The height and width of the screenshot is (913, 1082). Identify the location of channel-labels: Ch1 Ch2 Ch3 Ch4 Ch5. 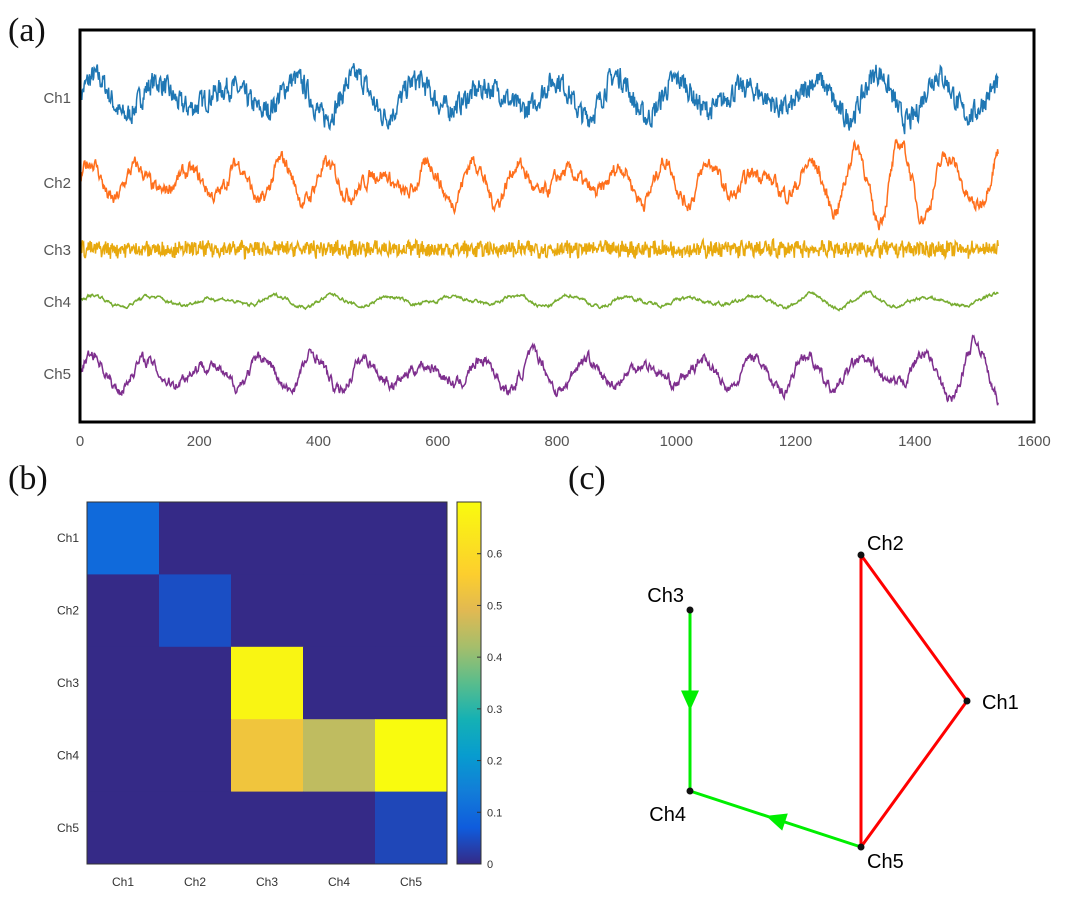
(57, 236).